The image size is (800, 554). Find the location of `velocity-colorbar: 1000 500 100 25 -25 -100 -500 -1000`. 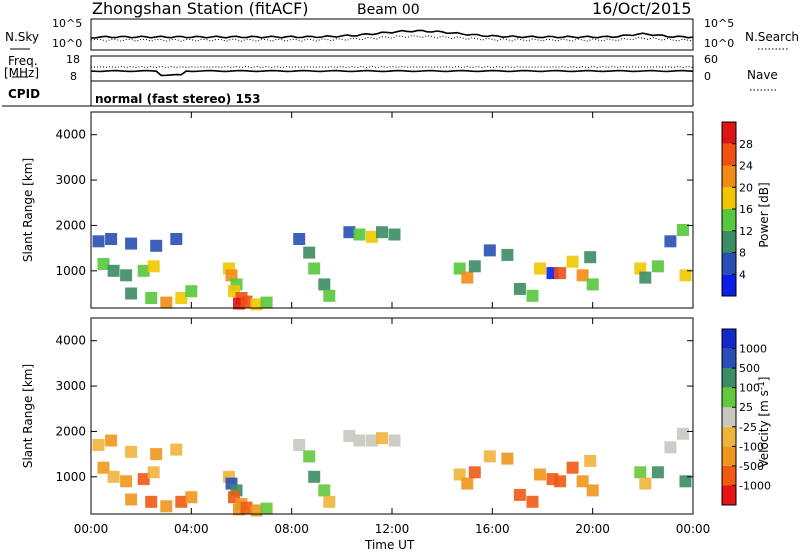

velocity-colorbar: 1000 500 100 25 -25 -100 -500 -1000 is located at coordinates (746, 417).